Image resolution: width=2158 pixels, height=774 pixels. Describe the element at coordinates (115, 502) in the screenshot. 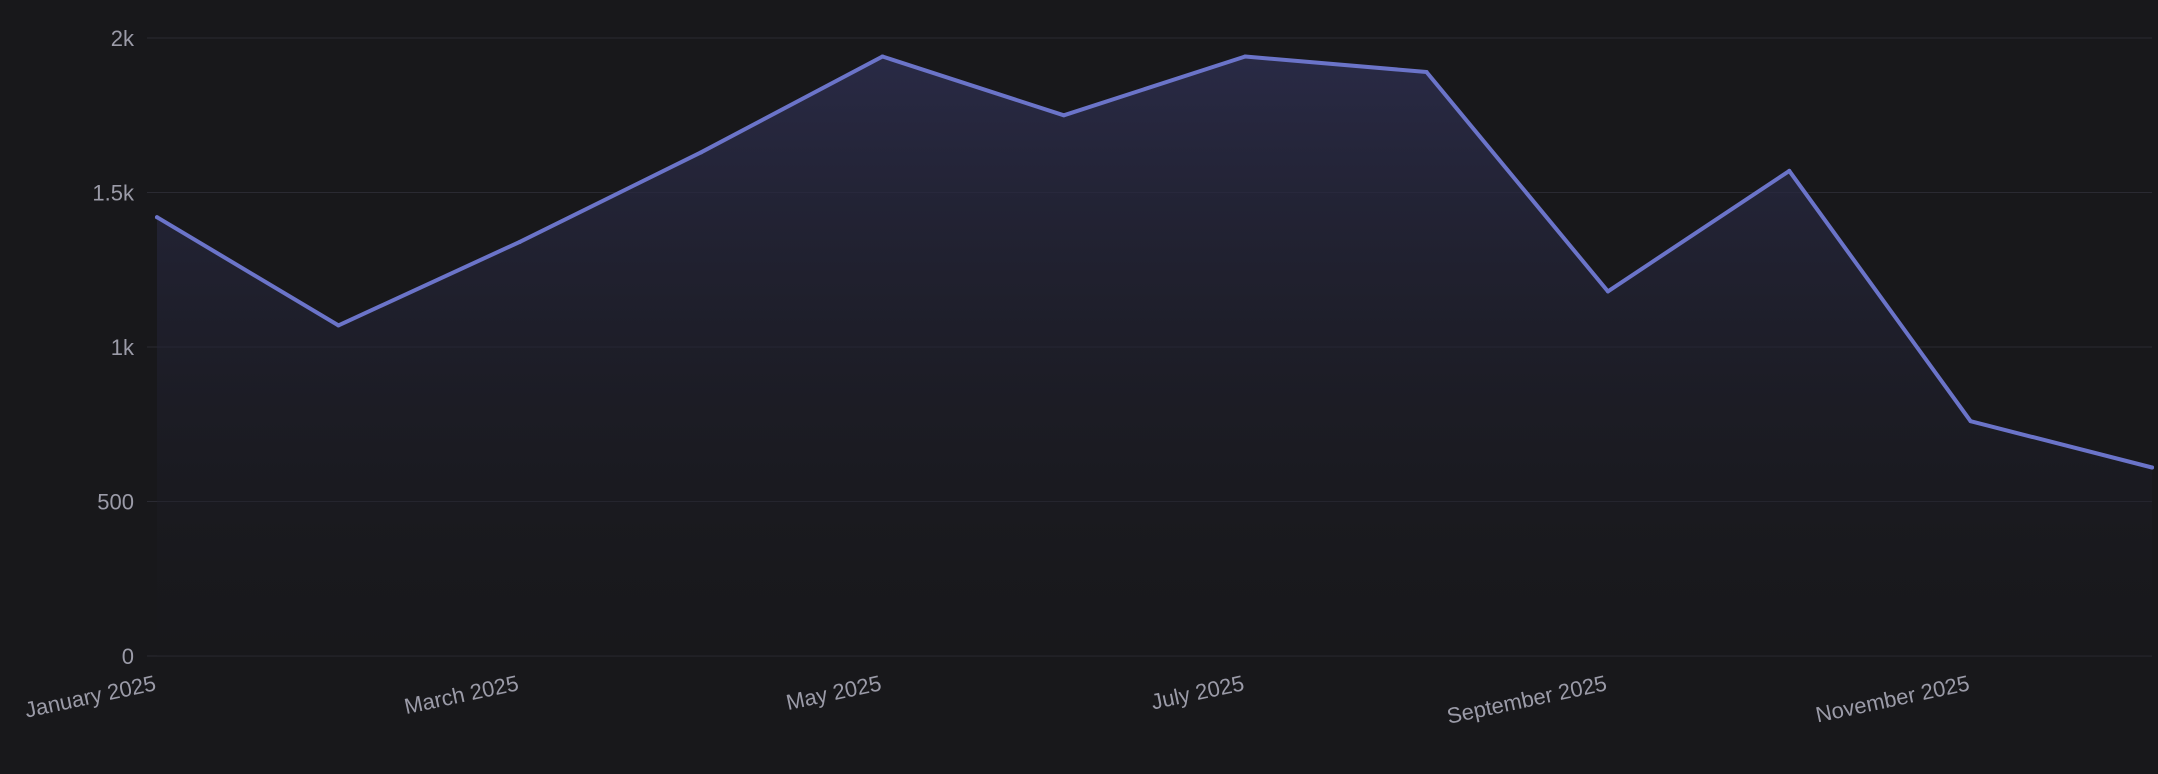

I see `y-tick-label: 500` at that location.